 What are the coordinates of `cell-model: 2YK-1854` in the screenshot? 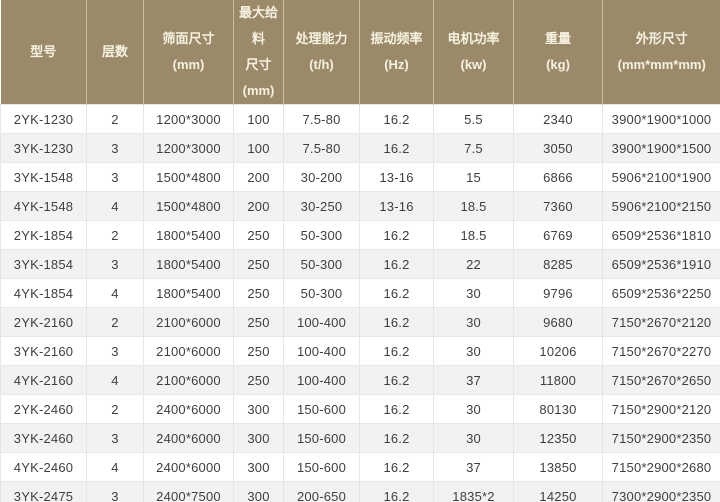 It's located at (43, 235).